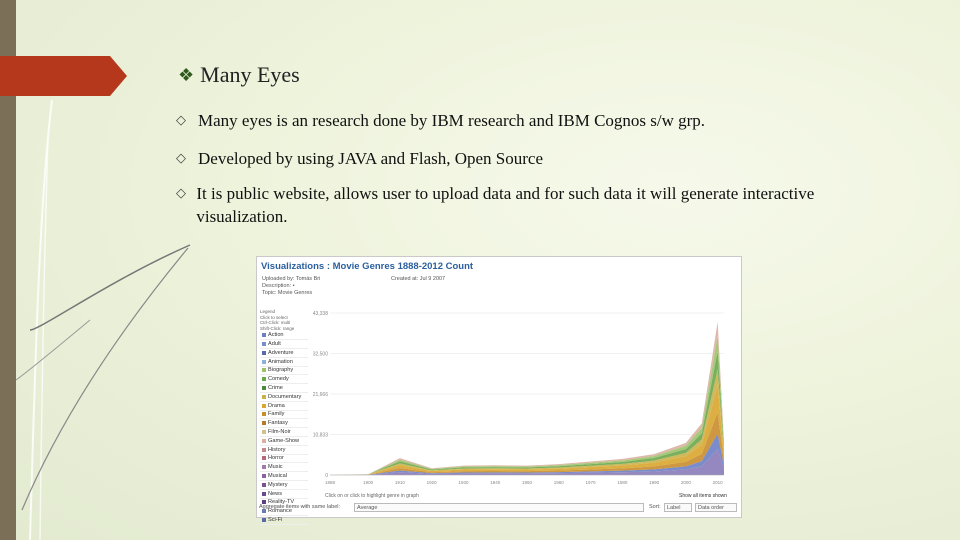 This screenshot has height=540, width=960. I want to click on legend-label: Action, so click(276, 335).